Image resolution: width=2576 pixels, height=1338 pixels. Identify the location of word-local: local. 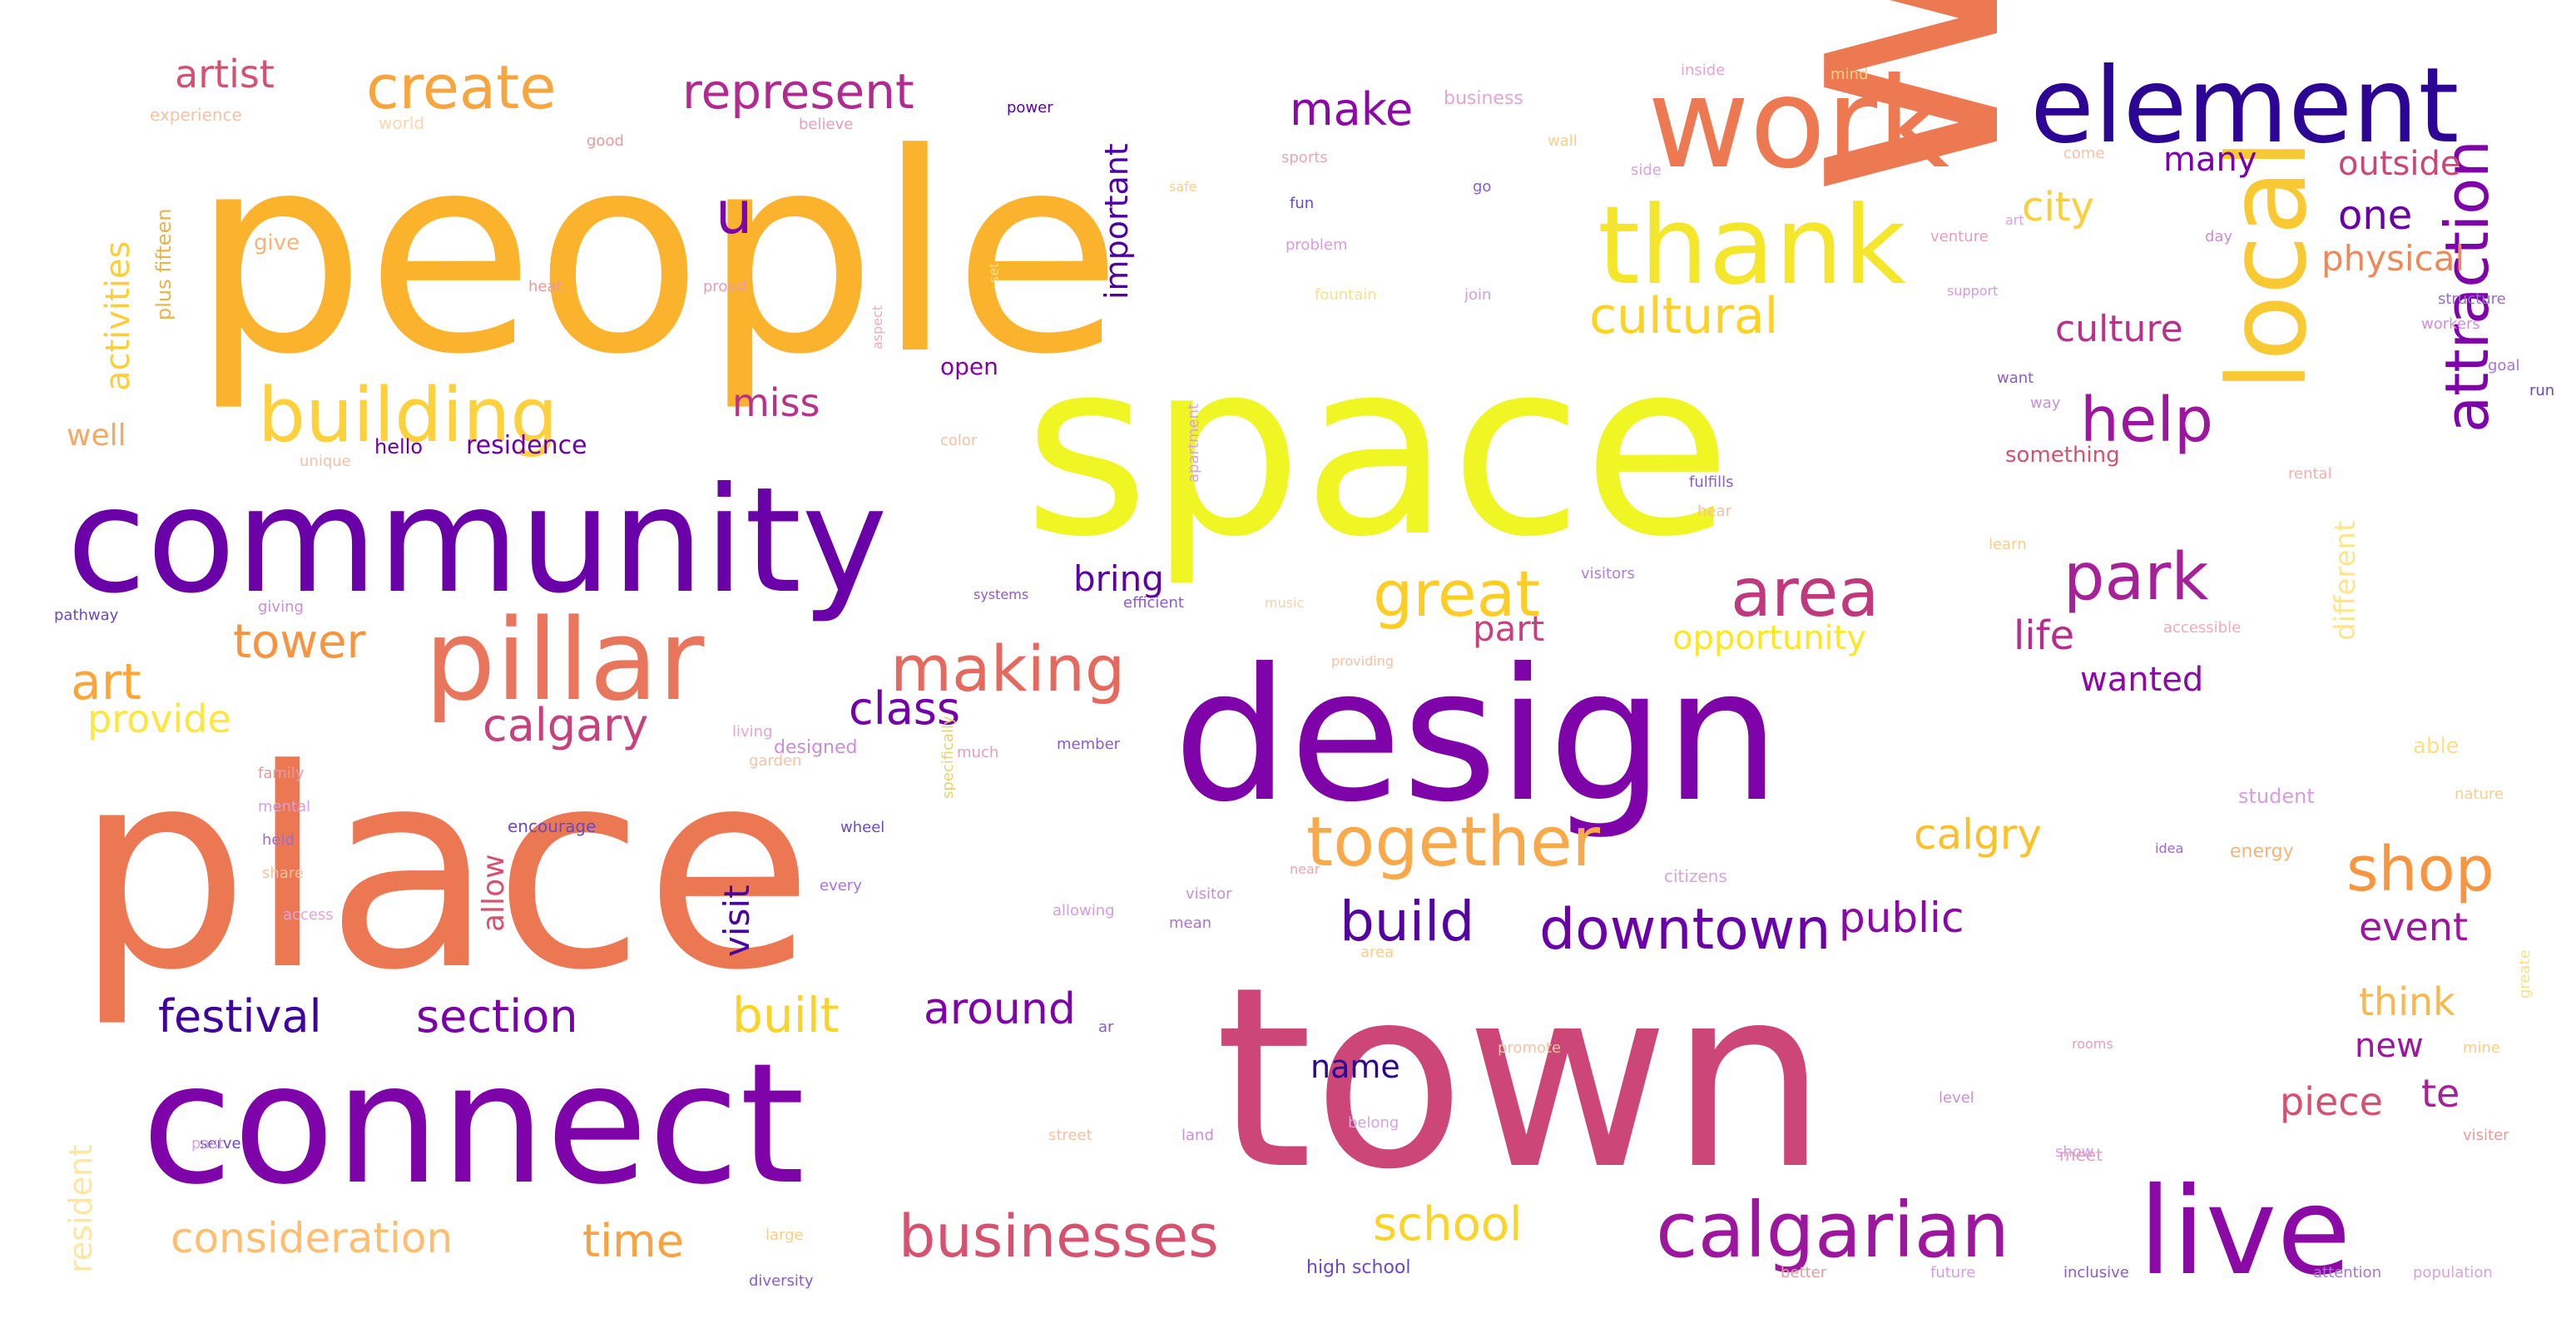
(2267, 265).